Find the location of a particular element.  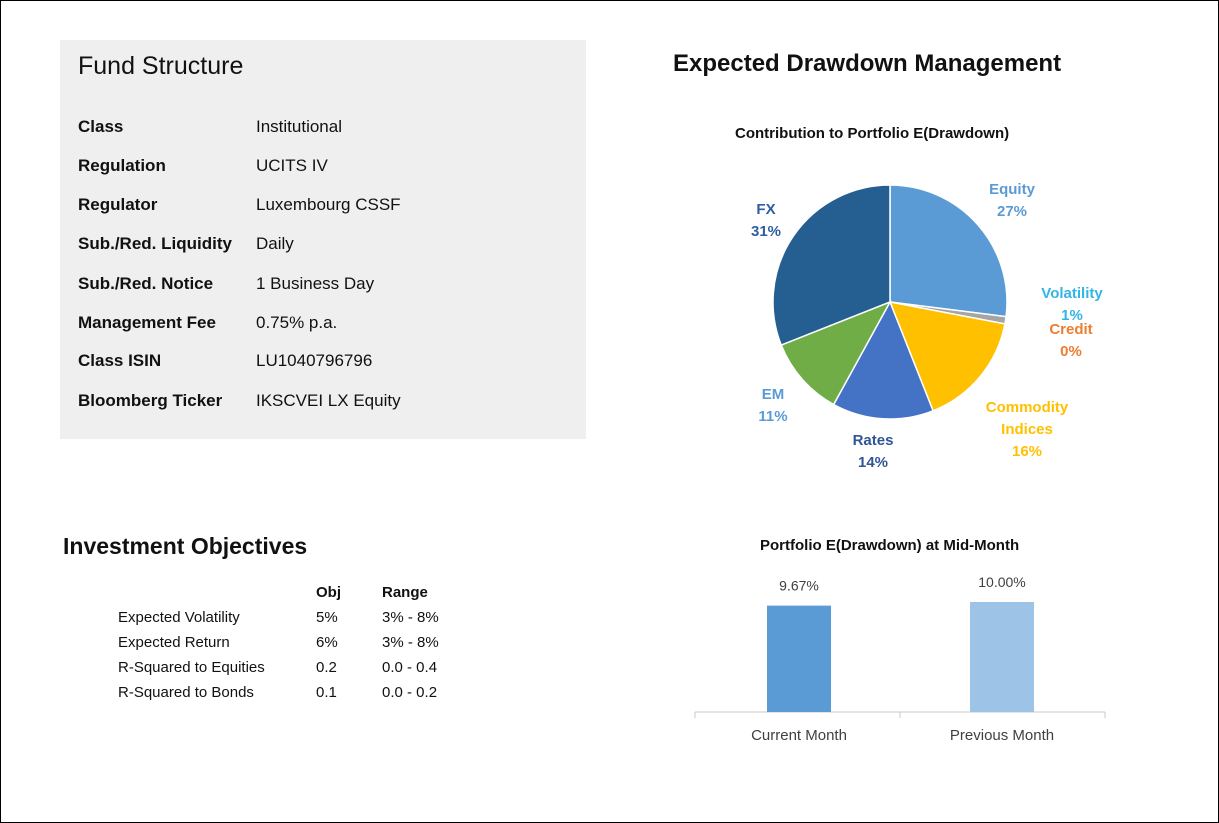

fund-structure-row: Sub./Red. Liquidity Daily is located at coordinates (186, 244).